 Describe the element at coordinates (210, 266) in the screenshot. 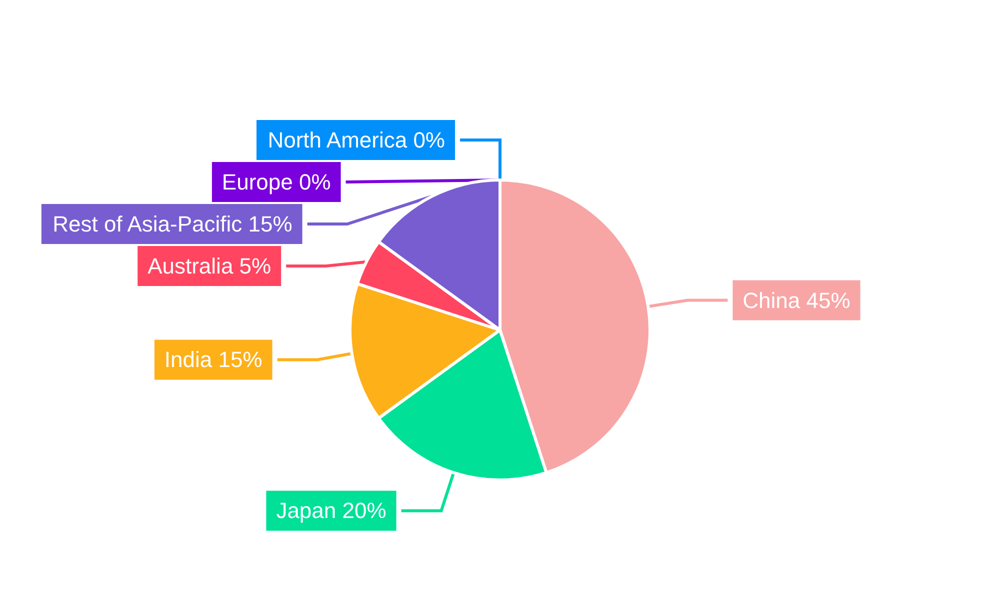

I see `slice-label: Australia 5%` at that location.